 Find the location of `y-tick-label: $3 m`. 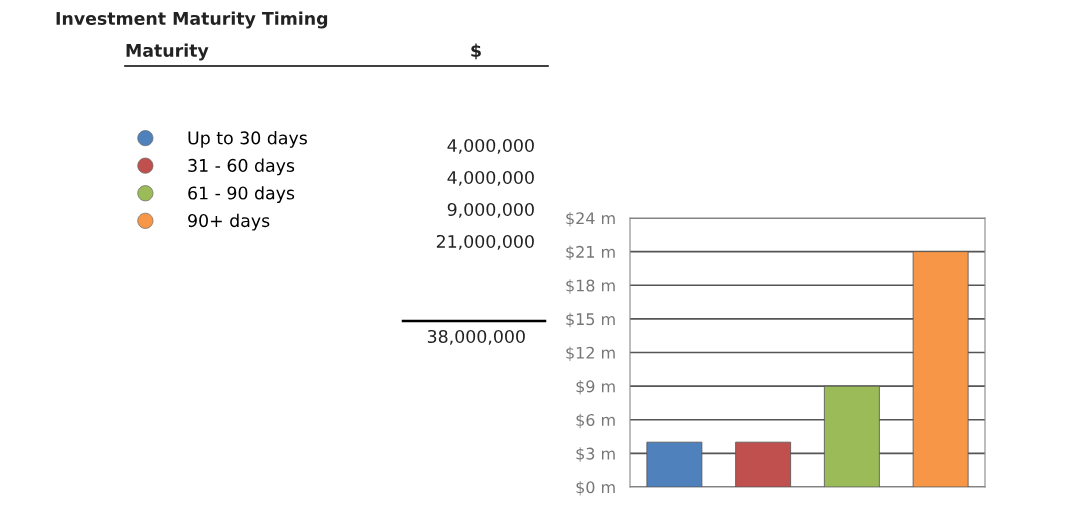

y-tick-label: $3 m is located at coordinates (595, 454).